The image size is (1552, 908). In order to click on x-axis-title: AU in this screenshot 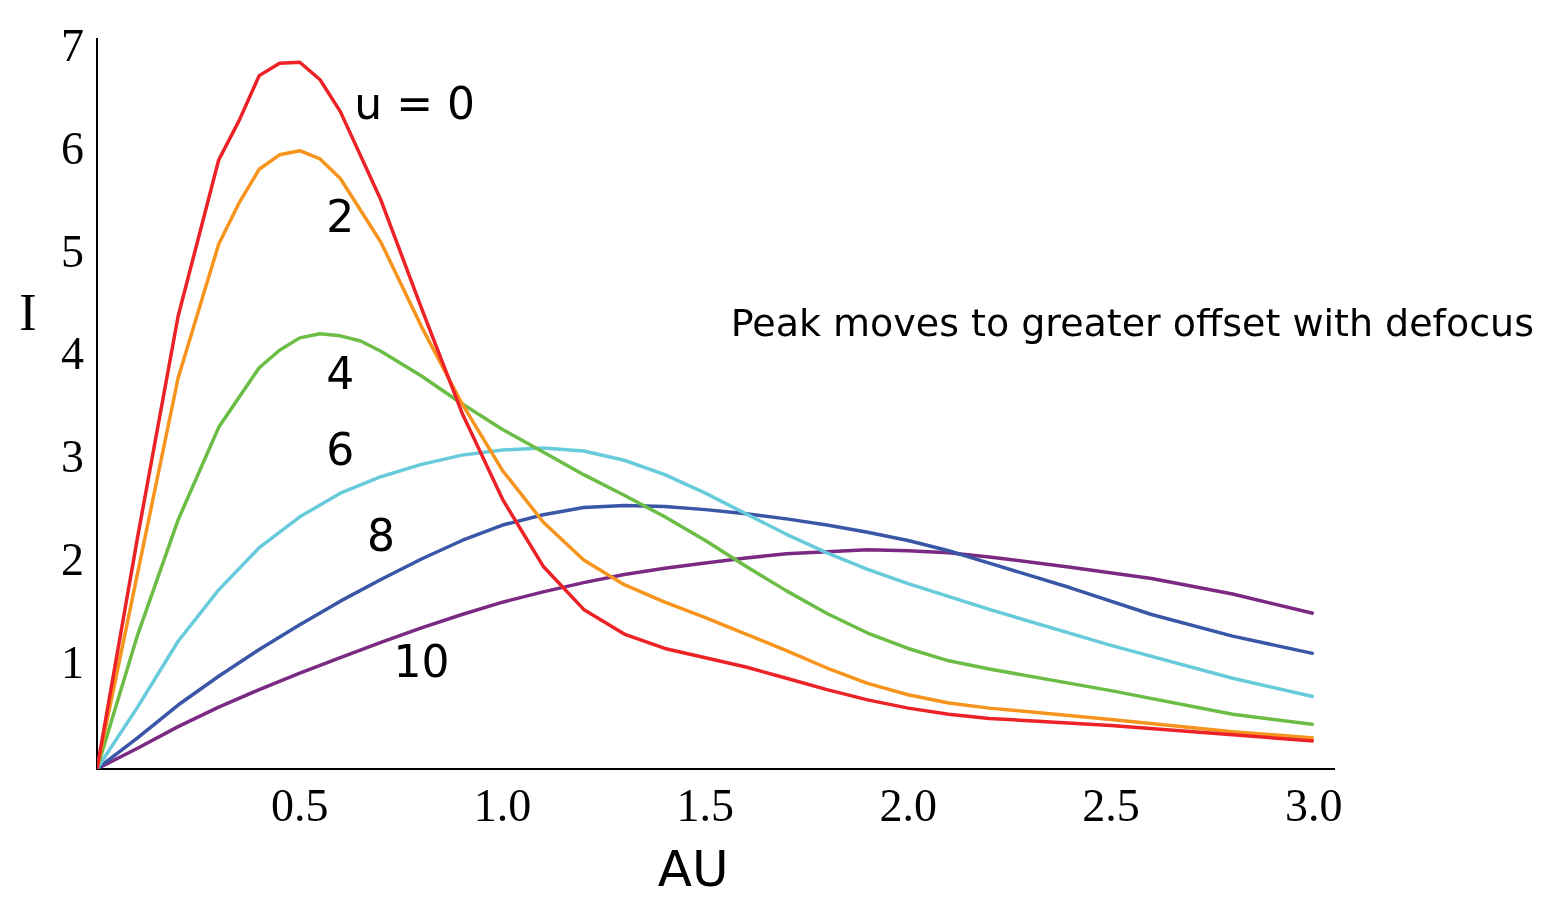, I will do `click(693, 868)`.